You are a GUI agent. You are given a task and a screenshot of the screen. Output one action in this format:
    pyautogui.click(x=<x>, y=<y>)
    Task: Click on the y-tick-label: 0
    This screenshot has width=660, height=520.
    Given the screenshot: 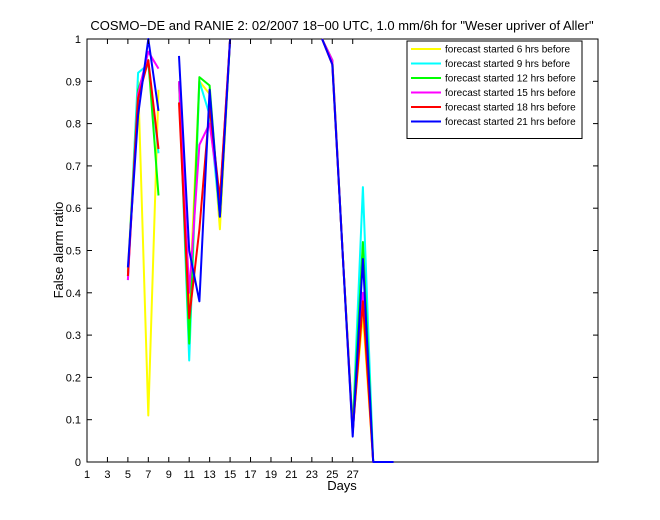 What is the action you would take?
    pyautogui.click(x=78, y=463)
    